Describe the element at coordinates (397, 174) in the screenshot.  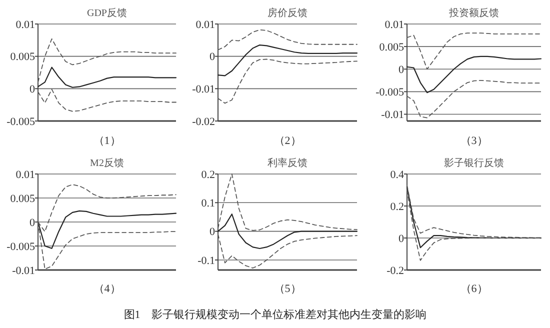
I see `y-tick-label: 0.4` at that location.